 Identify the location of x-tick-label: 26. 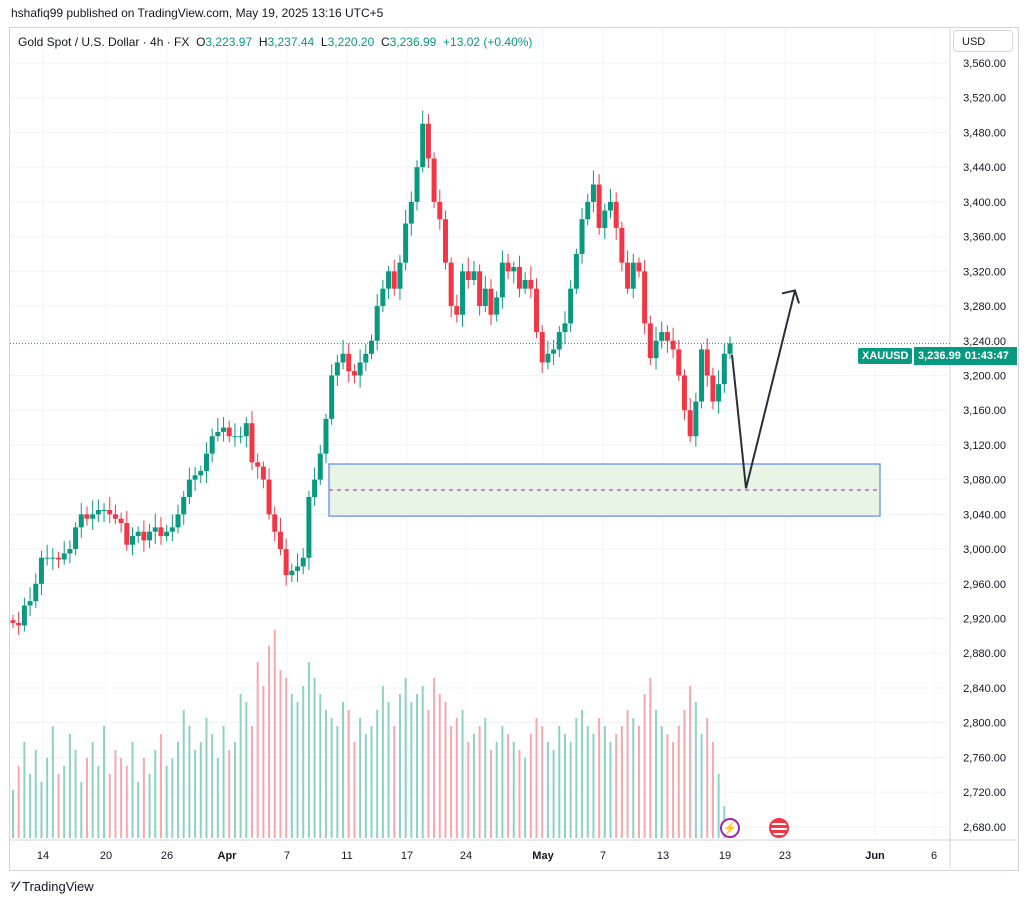
(167, 856).